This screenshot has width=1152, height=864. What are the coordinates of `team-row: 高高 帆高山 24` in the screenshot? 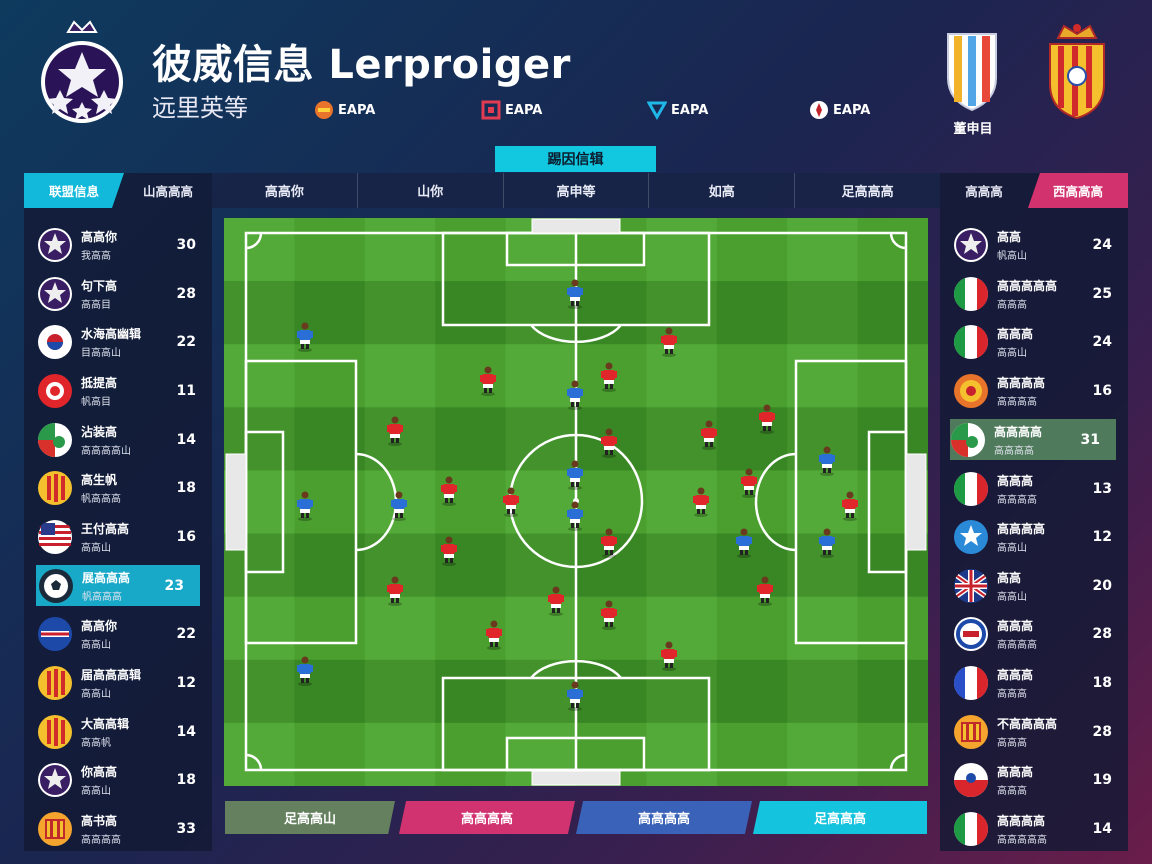 It's located at (1034, 245).